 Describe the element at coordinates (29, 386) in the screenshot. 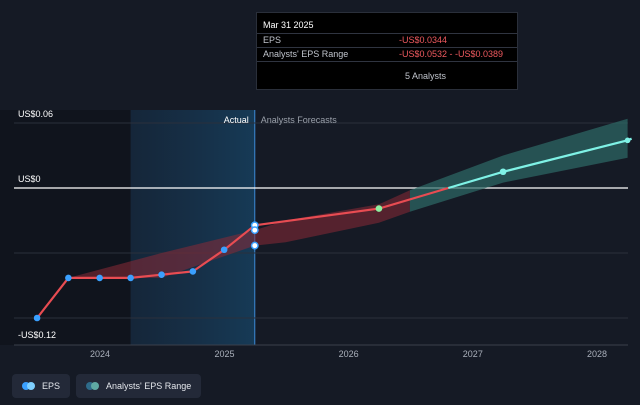

I see `eps-legend-icon` at that location.